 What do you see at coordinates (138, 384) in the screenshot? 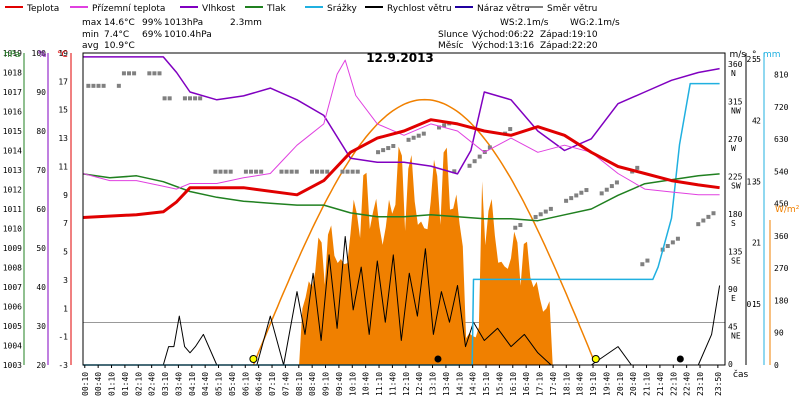
I see `x-tick-label: 02:10` at bounding box center [138, 384].